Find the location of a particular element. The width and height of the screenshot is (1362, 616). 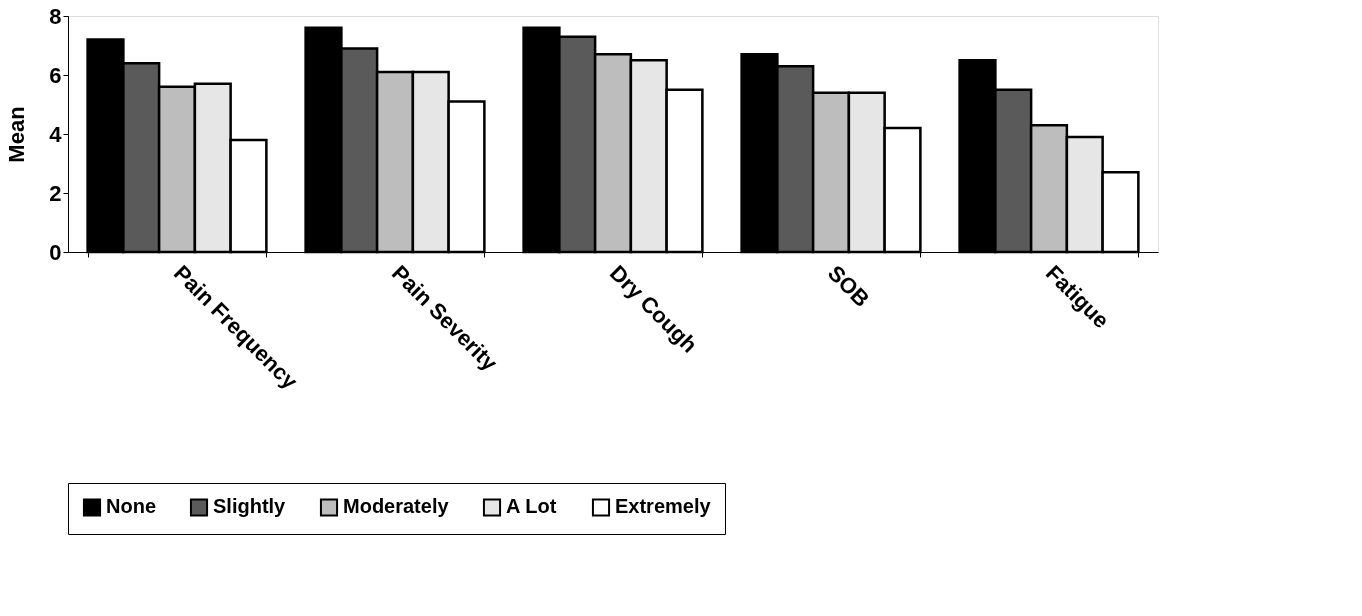

y-tick-label: 0 is located at coordinates (55, 252).